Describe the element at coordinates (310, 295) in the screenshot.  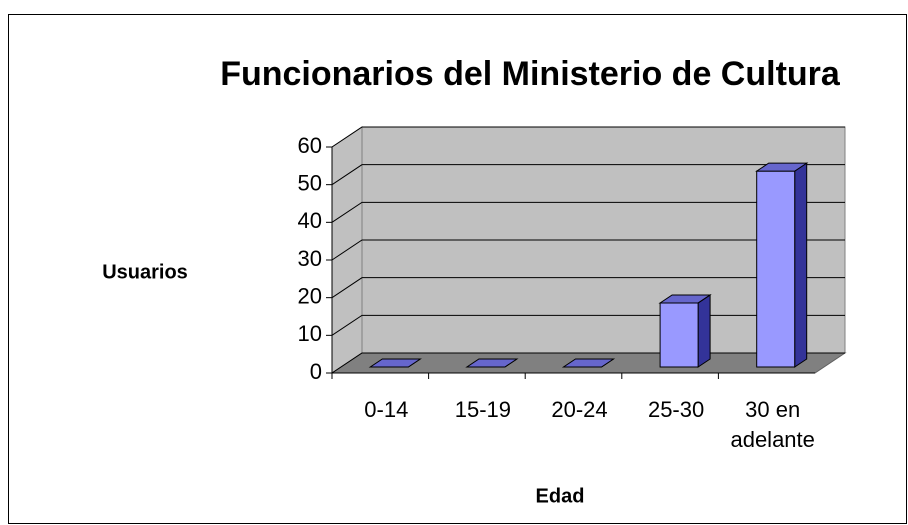
I see `y-tick-label: 20` at that location.